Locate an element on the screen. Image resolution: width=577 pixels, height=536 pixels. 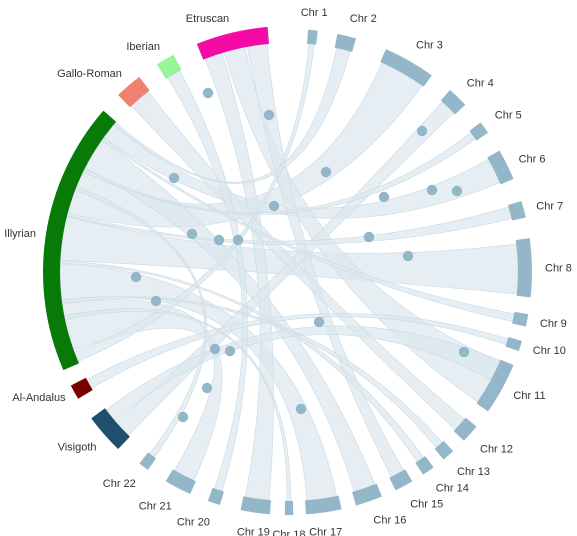
label-chr-19: Chr 19 is located at coordinates (253, 531).